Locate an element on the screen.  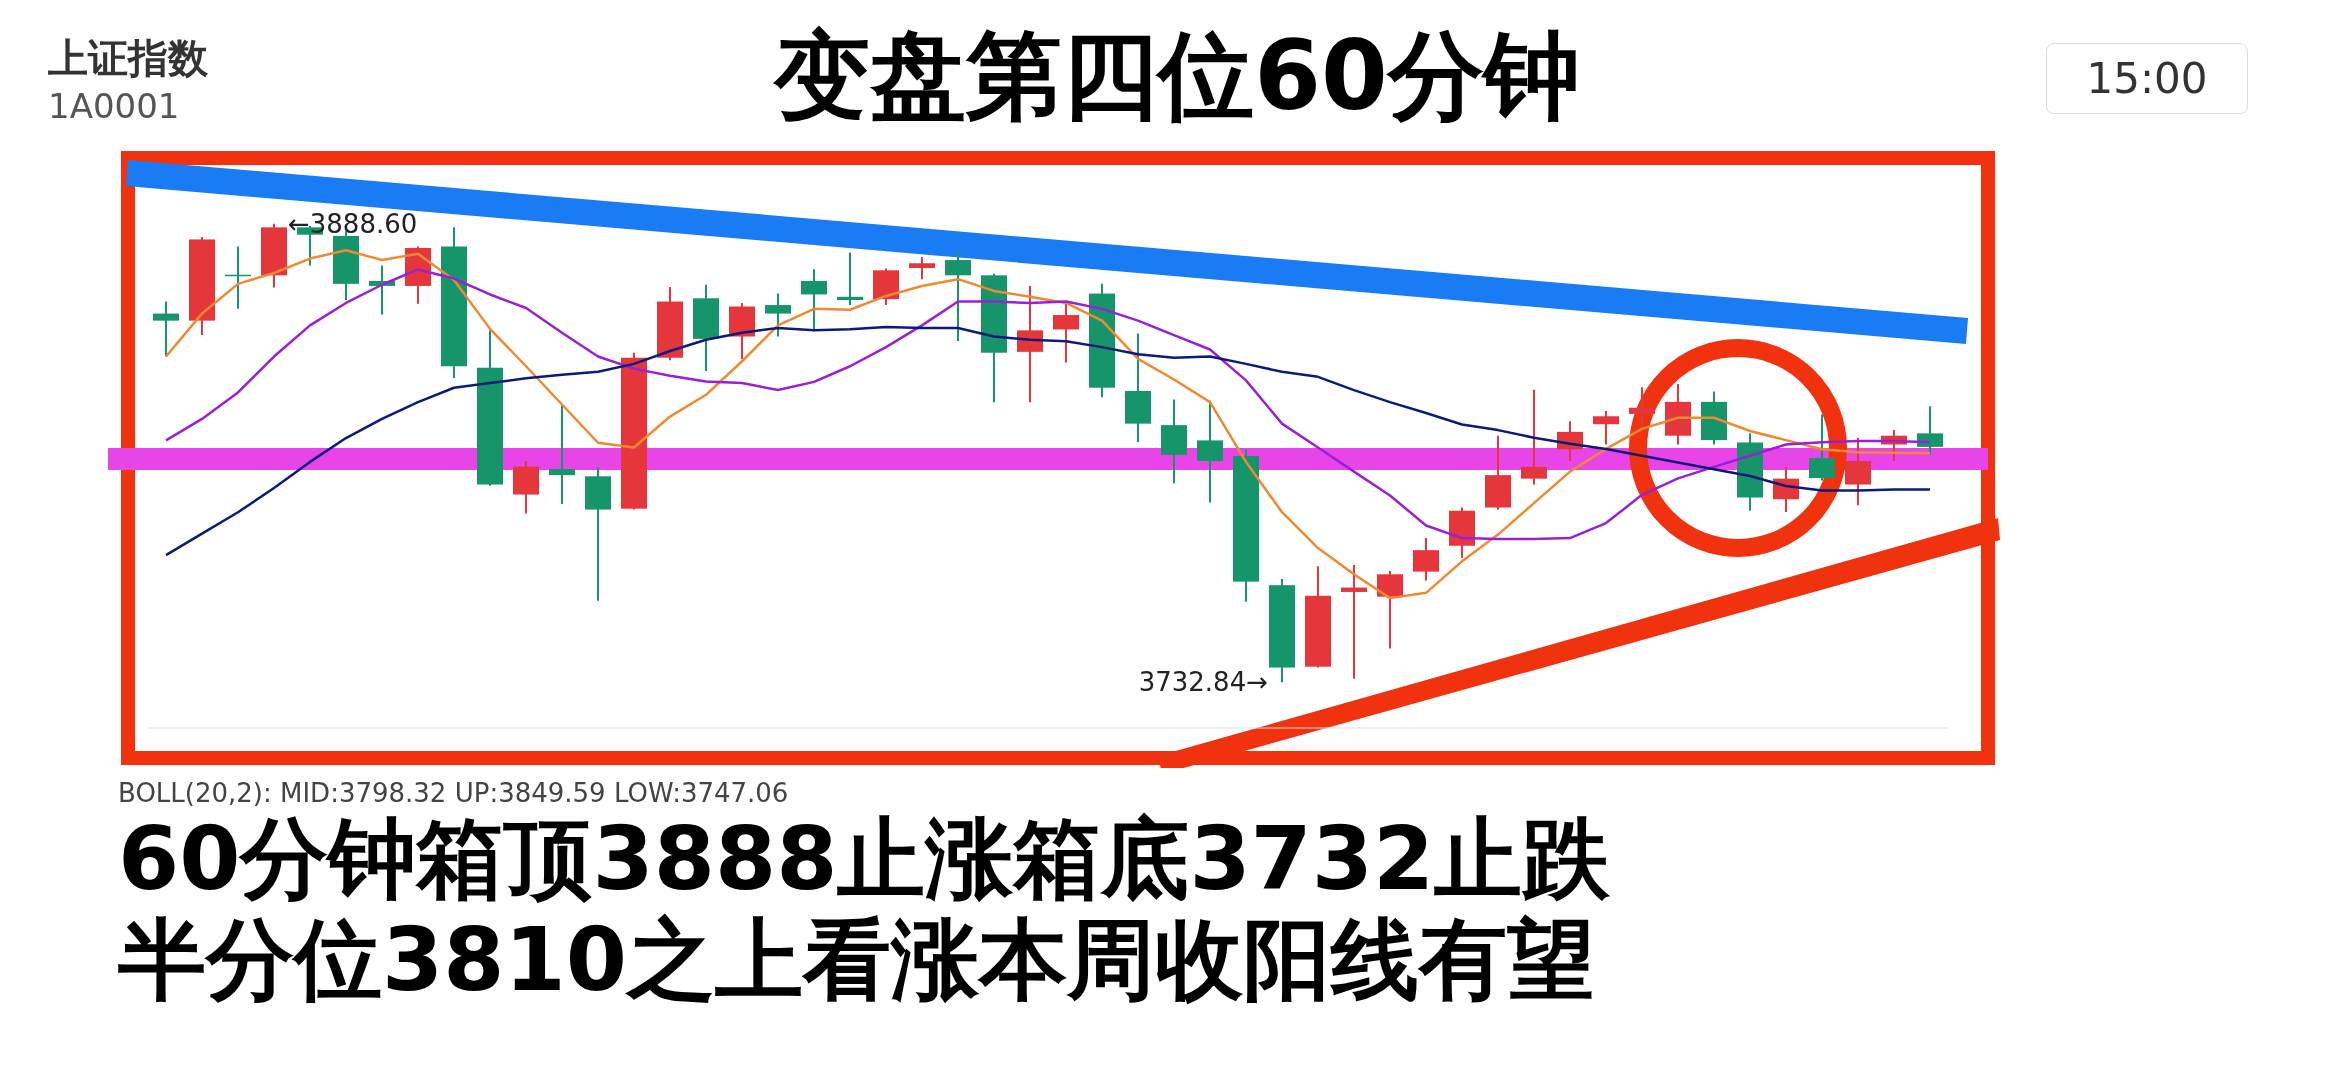
text: BOLL(20,2): MID:3798.32 UP:3849.59 LOW:3747.06 is located at coordinates (454, 793).